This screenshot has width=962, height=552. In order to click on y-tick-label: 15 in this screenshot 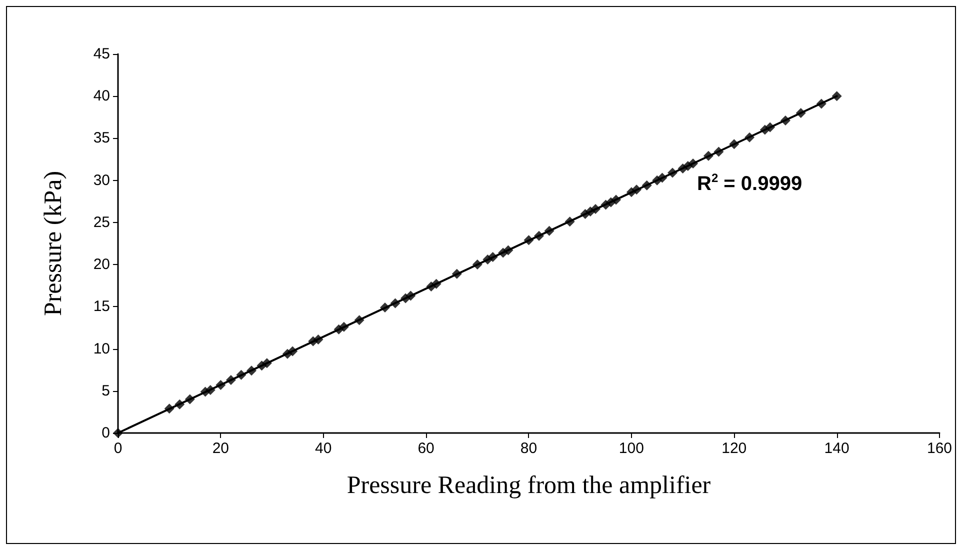, I will do `click(101, 307)`.